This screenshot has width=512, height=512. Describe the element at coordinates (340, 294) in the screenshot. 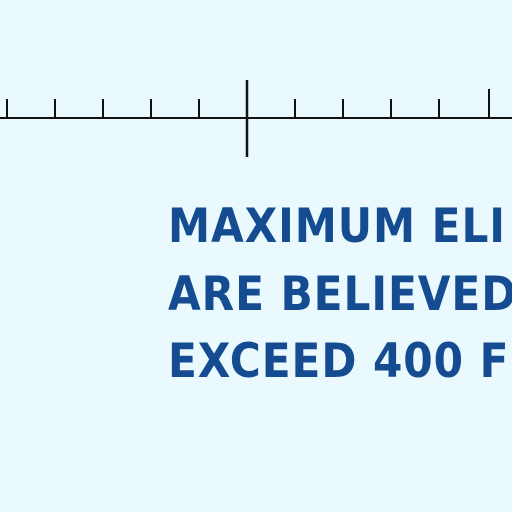

I see `map-note-line: ARE BELIEVED` at that location.